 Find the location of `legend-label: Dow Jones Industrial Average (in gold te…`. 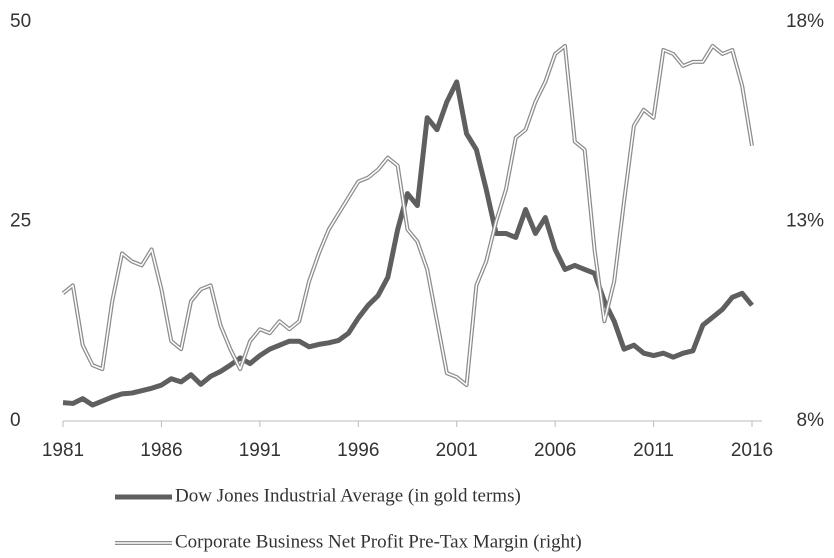

legend-label: Dow Jones Industrial Average (in gold te… is located at coordinates (348, 495).